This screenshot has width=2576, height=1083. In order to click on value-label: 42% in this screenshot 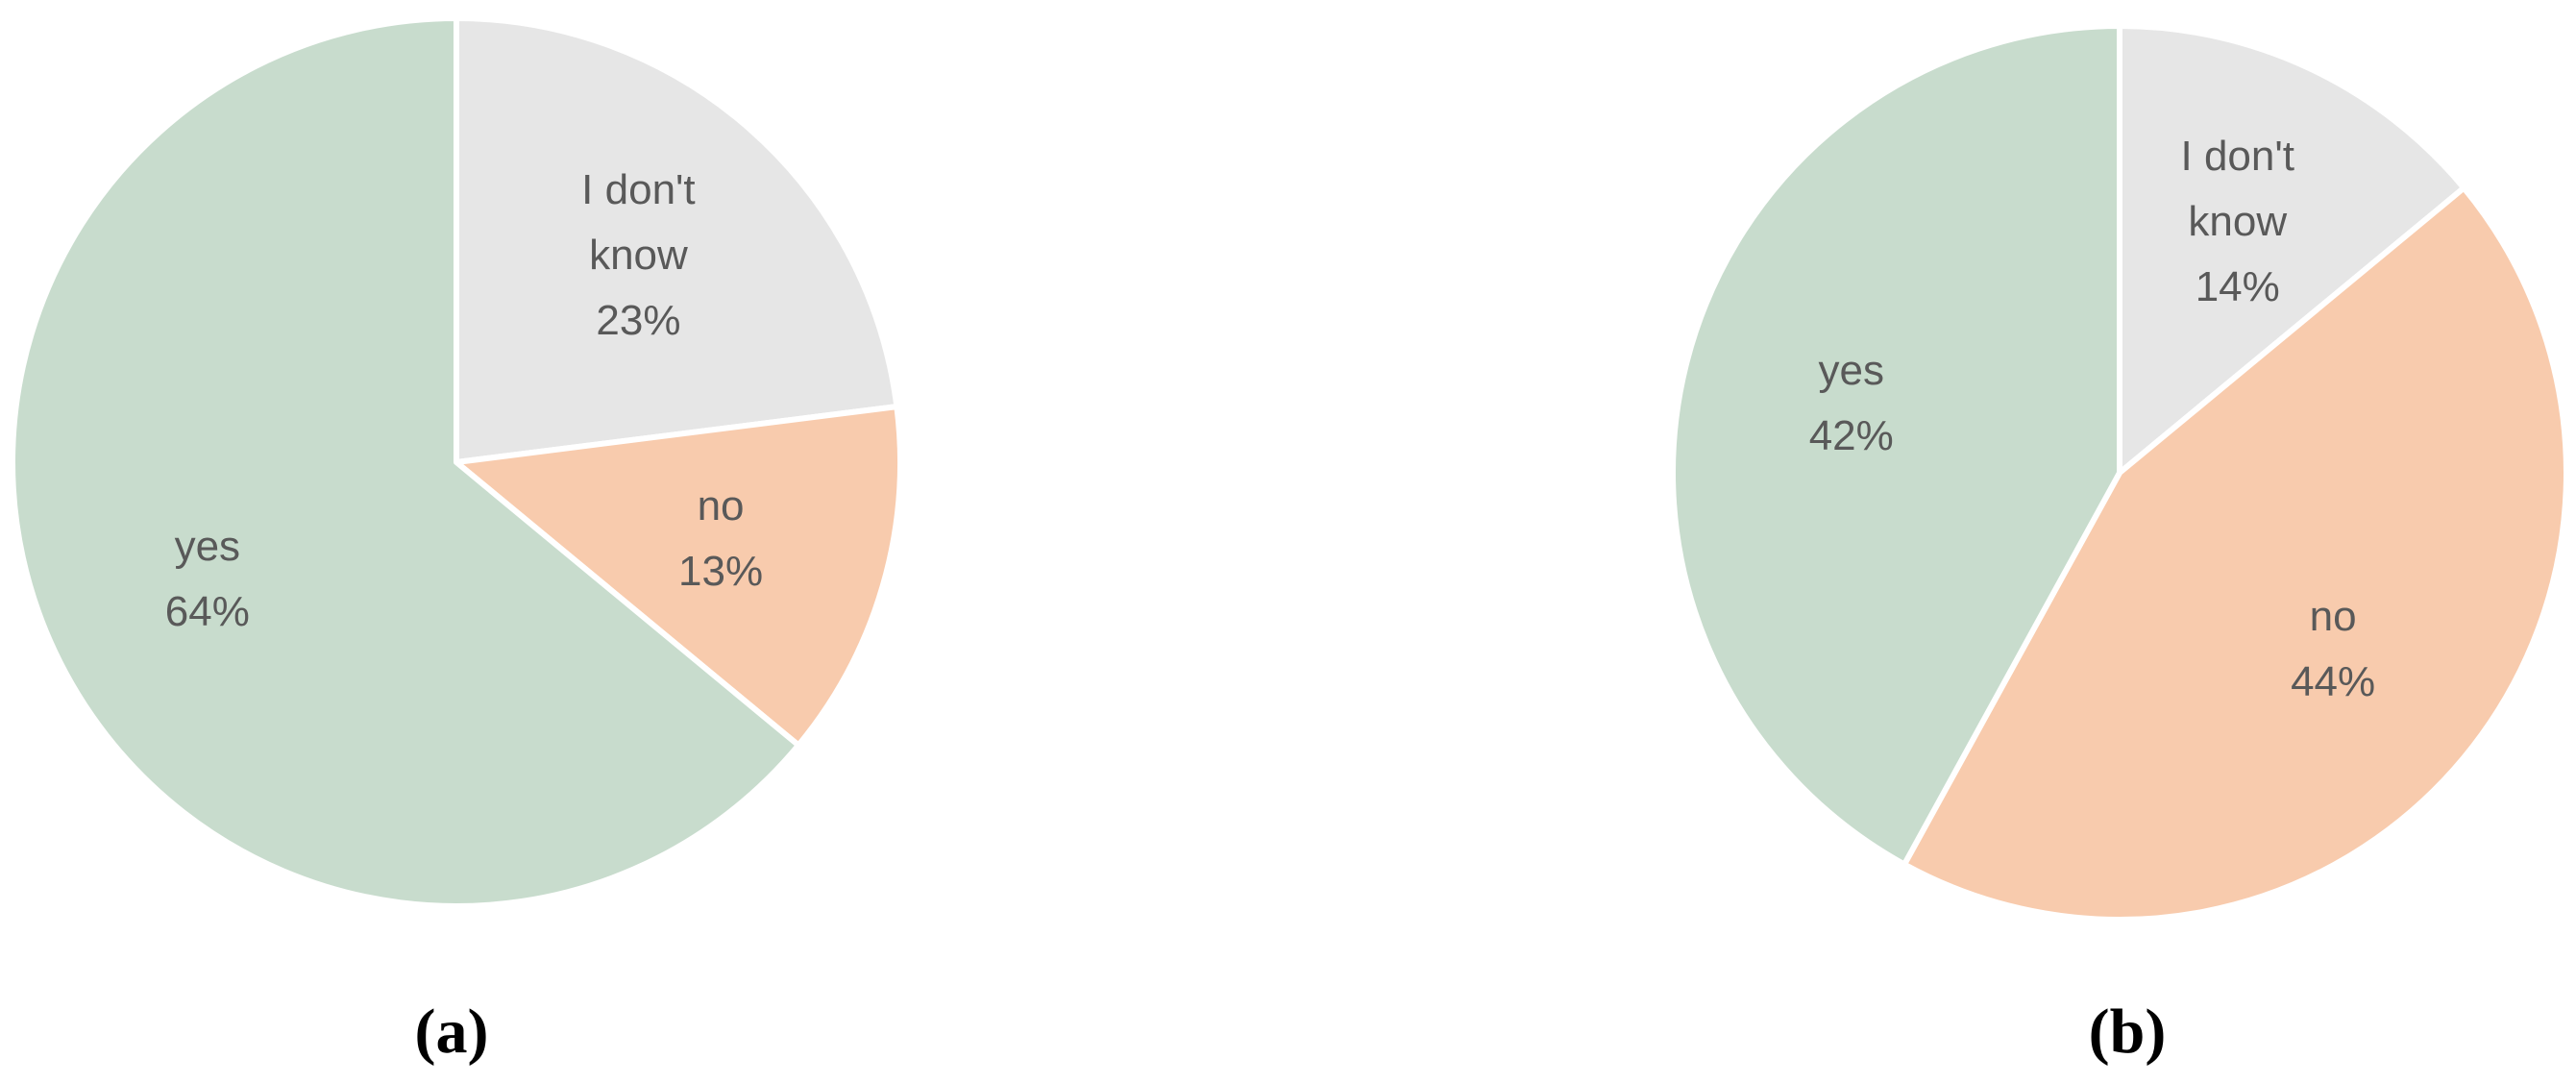, I will do `click(1851, 436)`.